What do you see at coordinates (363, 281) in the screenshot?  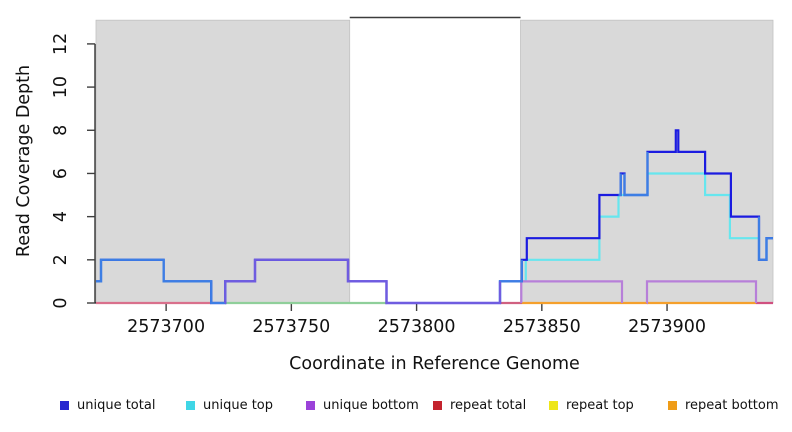 I see `series-unique-total-over-bottom` at bounding box center [363, 281].